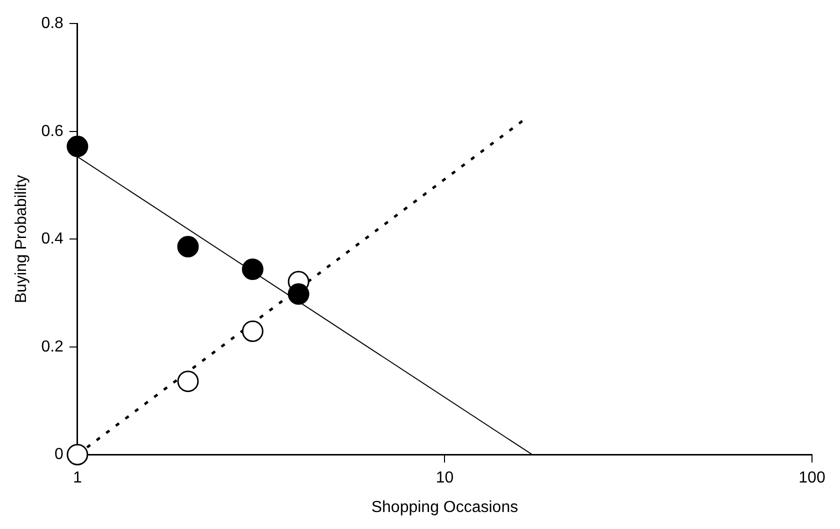 The height and width of the screenshot is (529, 840). What do you see at coordinates (52, 23) in the screenshot?
I see `y-tick-label: 0.8` at bounding box center [52, 23].